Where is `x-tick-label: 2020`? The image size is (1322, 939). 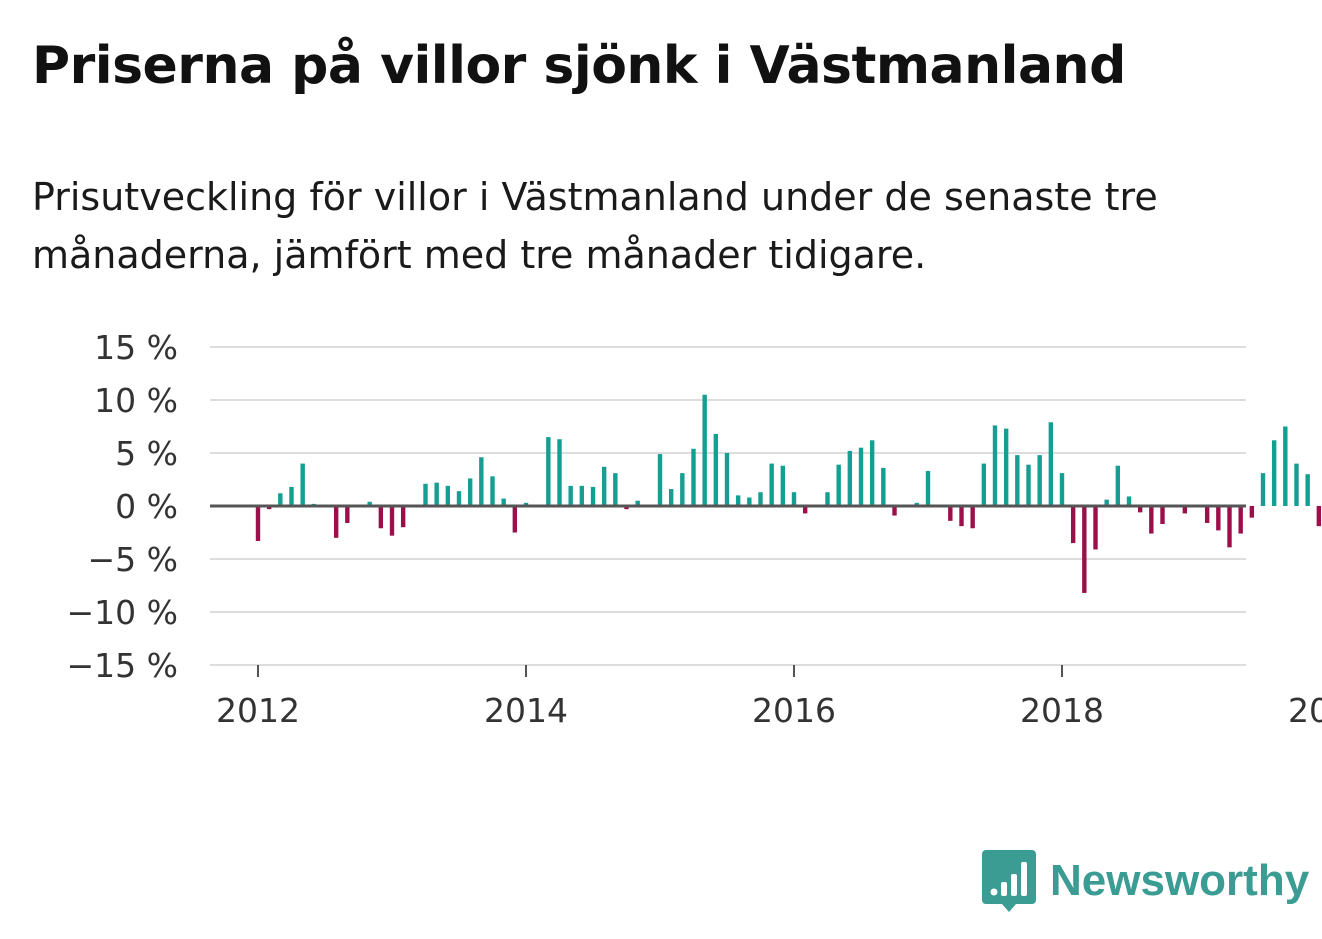 x-tick-label: 2020 is located at coordinates (1305, 710).